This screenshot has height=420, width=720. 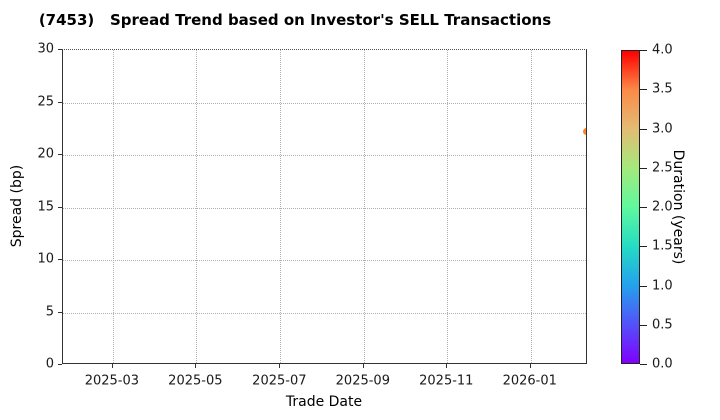 What do you see at coordinates (662, 168) in the screenshot?
I see `colorbar-tick-label: 2.5` at bounding box center [662, 168].